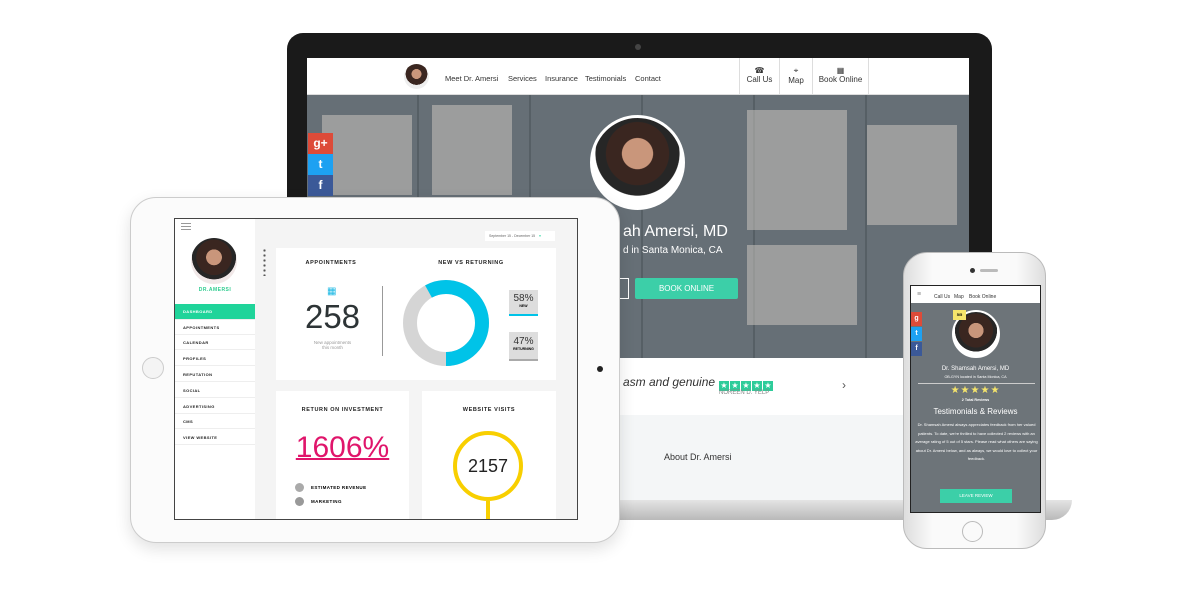 The image size is (1200, 600). I want to click on new-vs-returning-title: NEW VS RETURNING, so click(471, 263).